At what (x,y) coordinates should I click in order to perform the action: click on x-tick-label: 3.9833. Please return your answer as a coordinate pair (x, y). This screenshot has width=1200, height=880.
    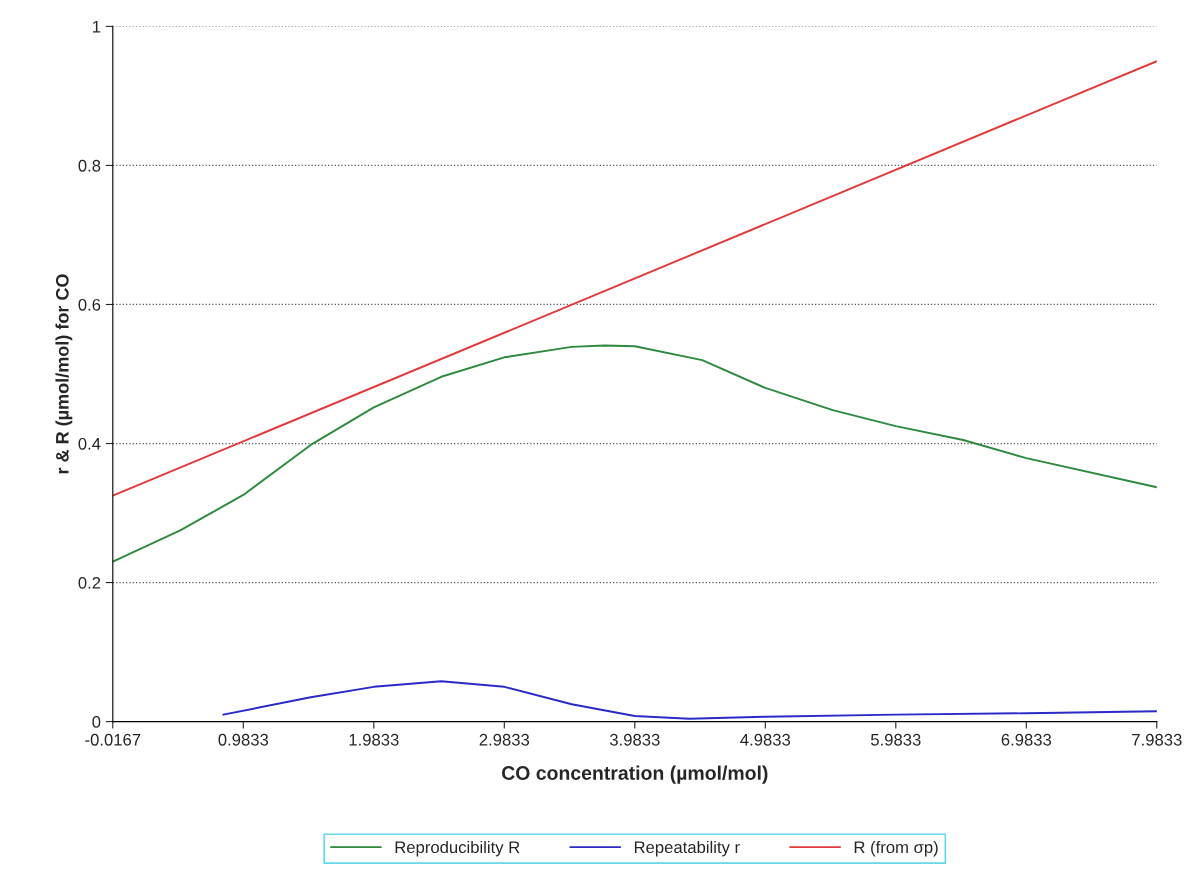
    Looking at the image, I should click on (634, 739).